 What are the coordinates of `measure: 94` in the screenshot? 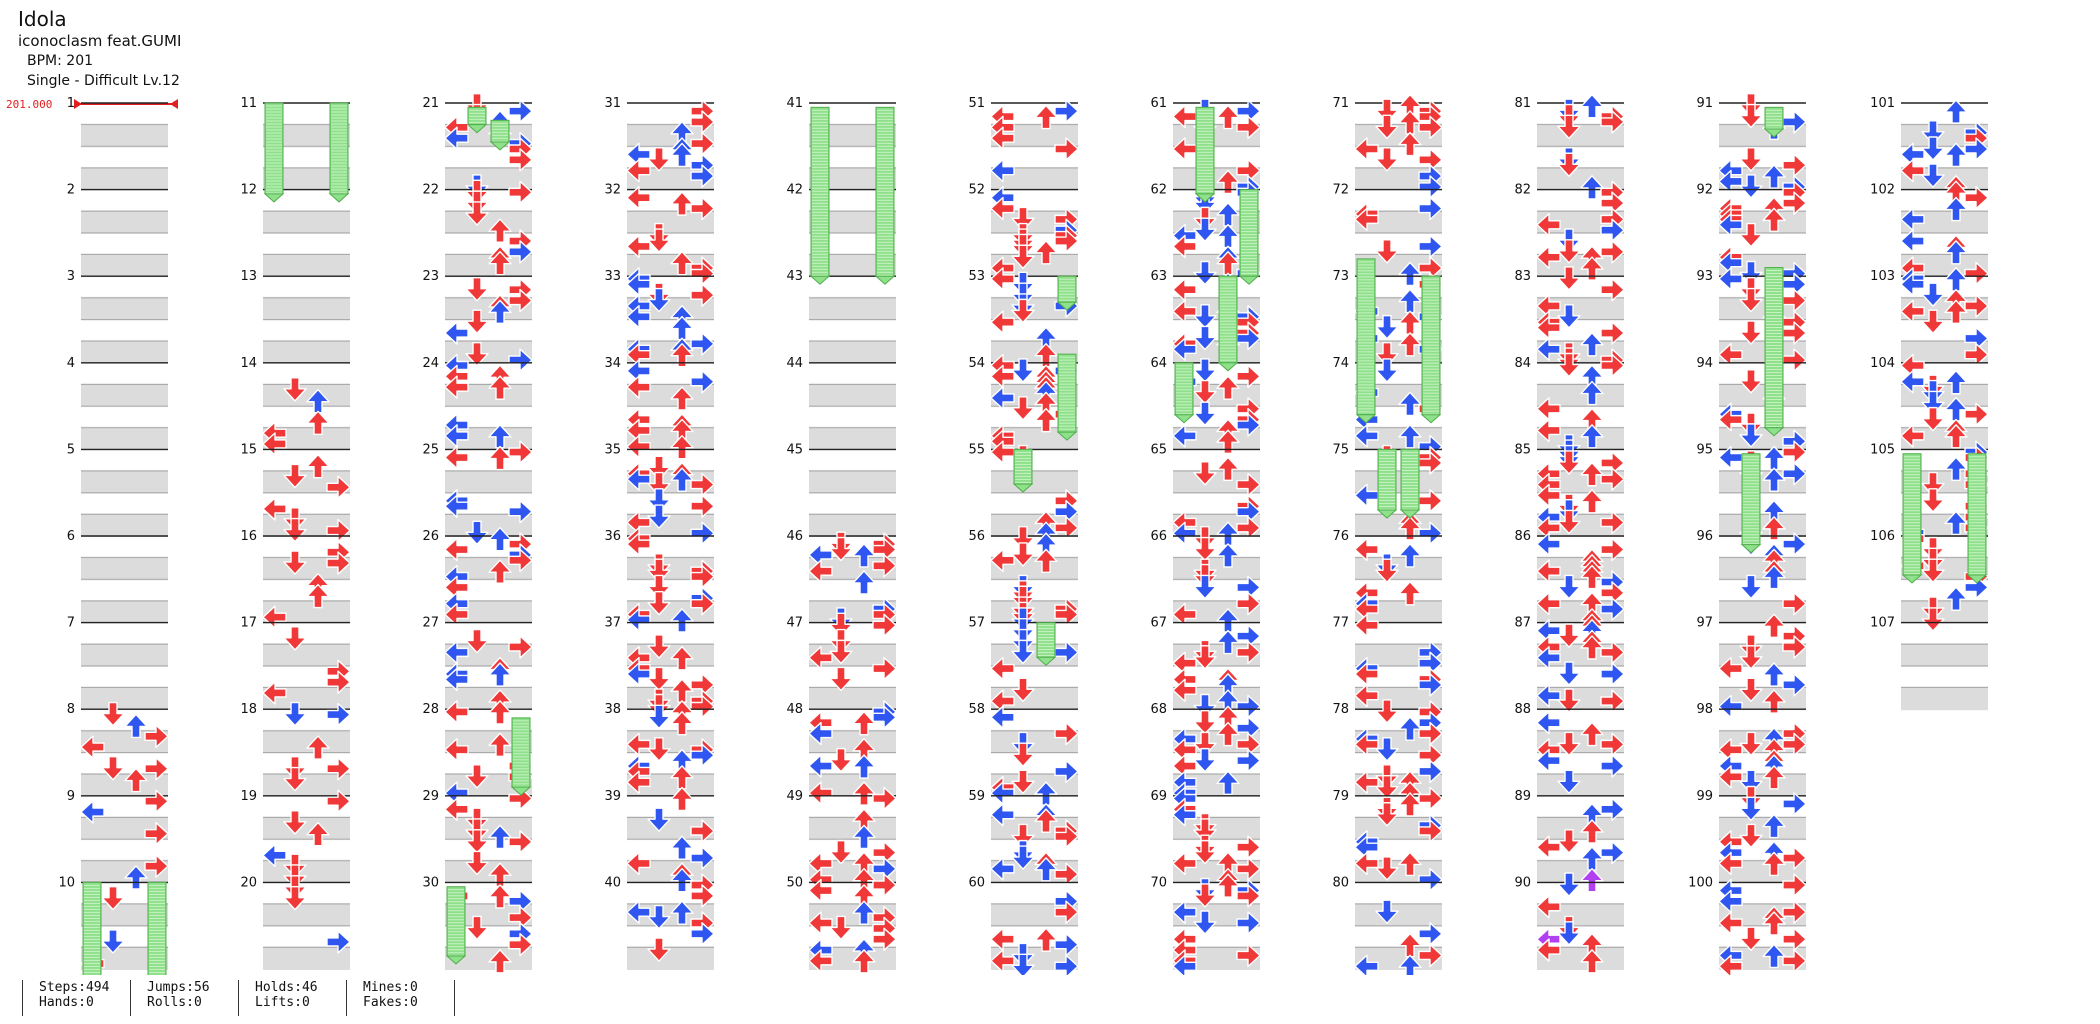 It's located at (1751, 403).